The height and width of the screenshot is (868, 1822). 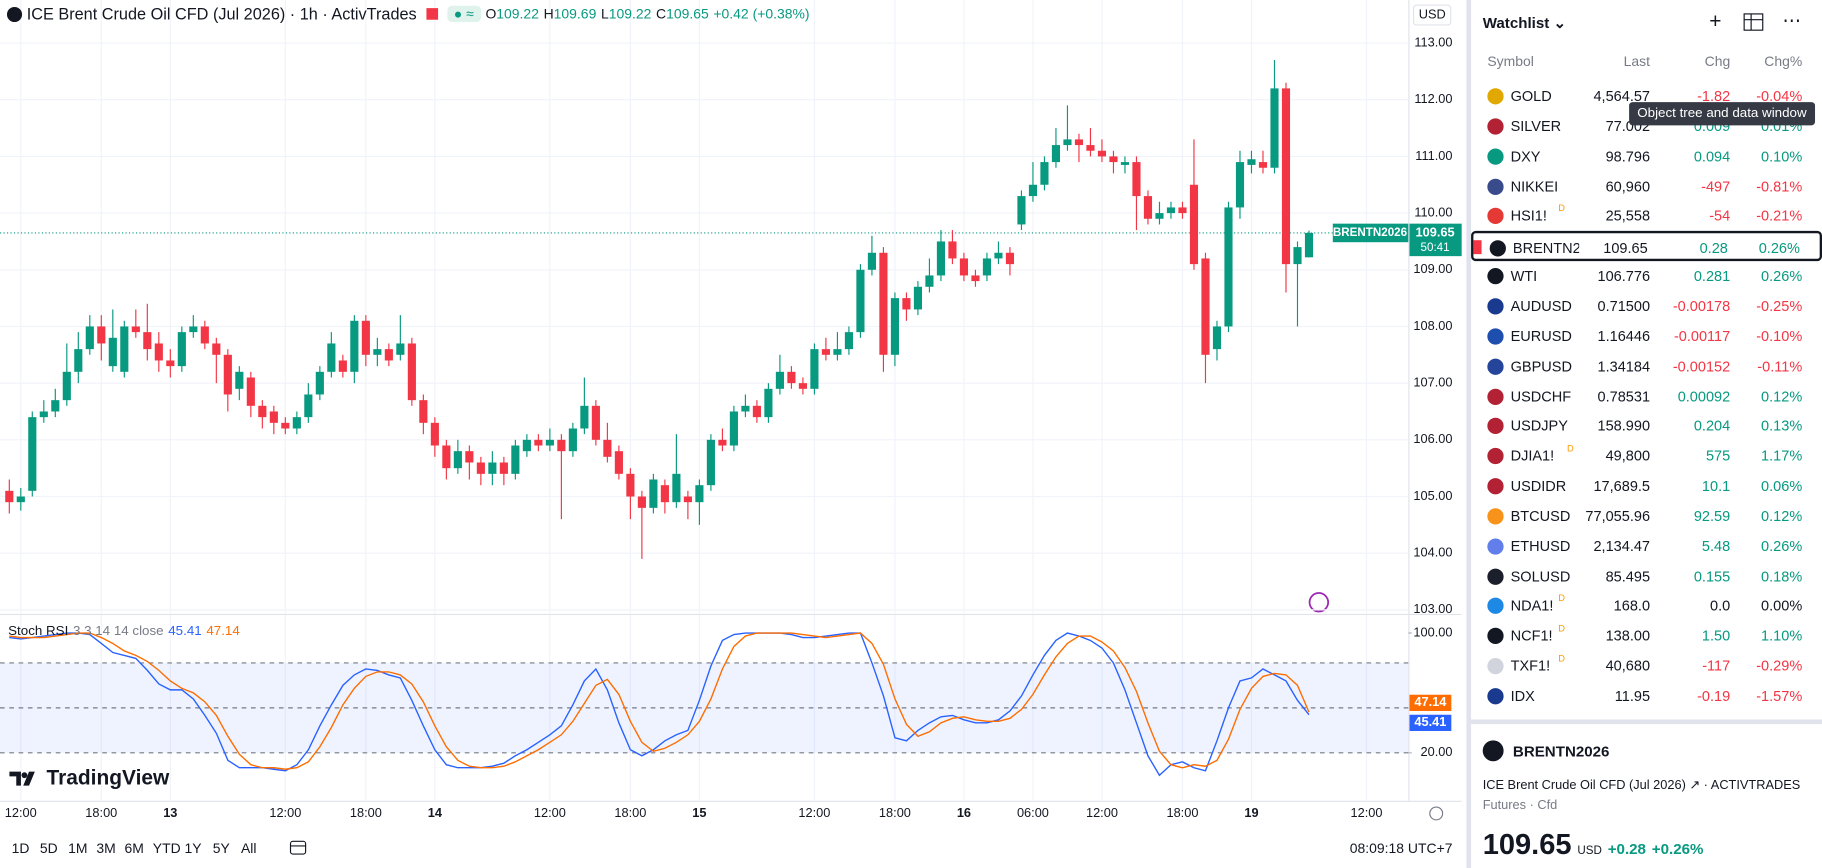 I want to click on row-chg: -497, so click(x=1716, y=186).